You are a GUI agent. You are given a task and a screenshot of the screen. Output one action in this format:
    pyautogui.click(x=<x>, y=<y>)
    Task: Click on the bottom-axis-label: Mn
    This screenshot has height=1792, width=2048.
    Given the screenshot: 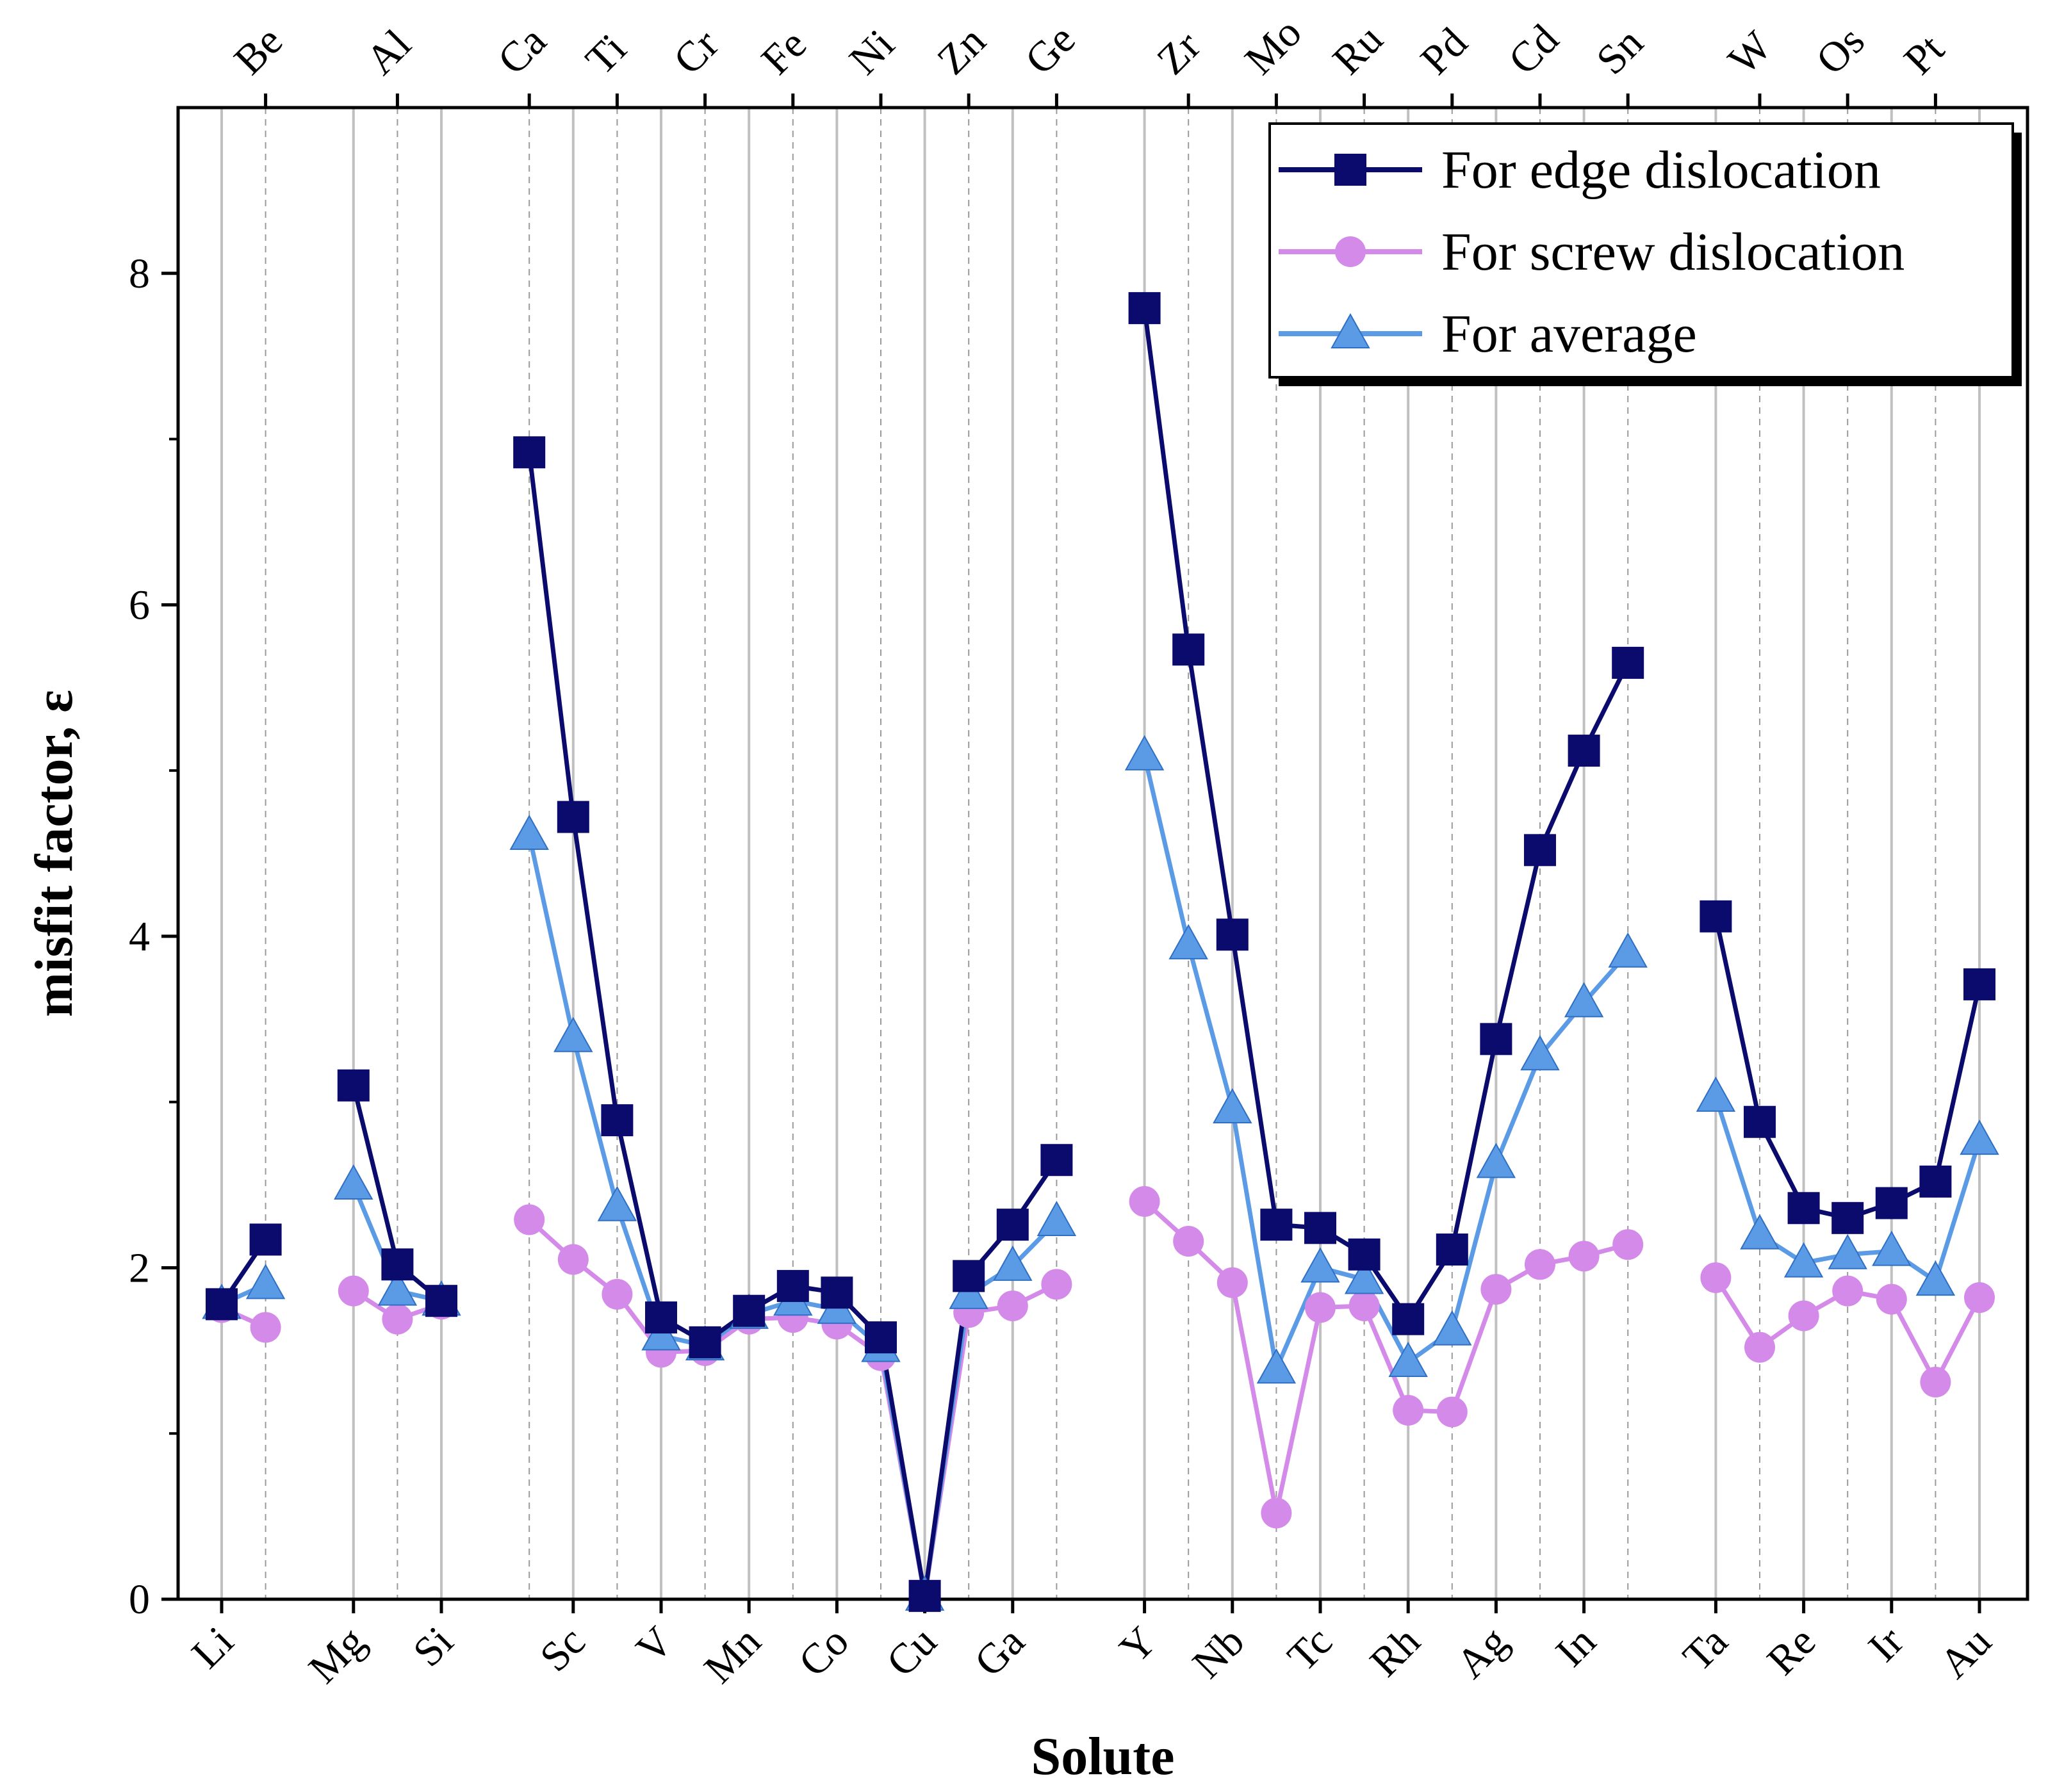 What is the action you would take?
    pyautogui.click(x=732, y=1655)
    